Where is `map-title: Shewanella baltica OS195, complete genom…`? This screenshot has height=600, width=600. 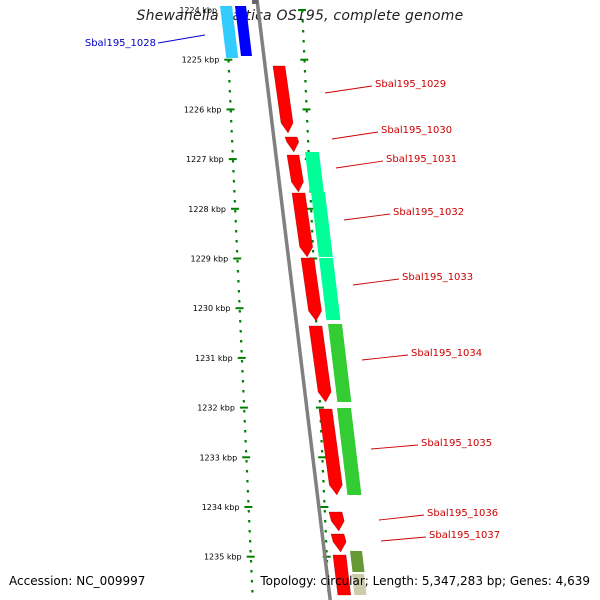 map-title: Shewanella baltica OS195, complete genom… is located at coordinates (300, 16).